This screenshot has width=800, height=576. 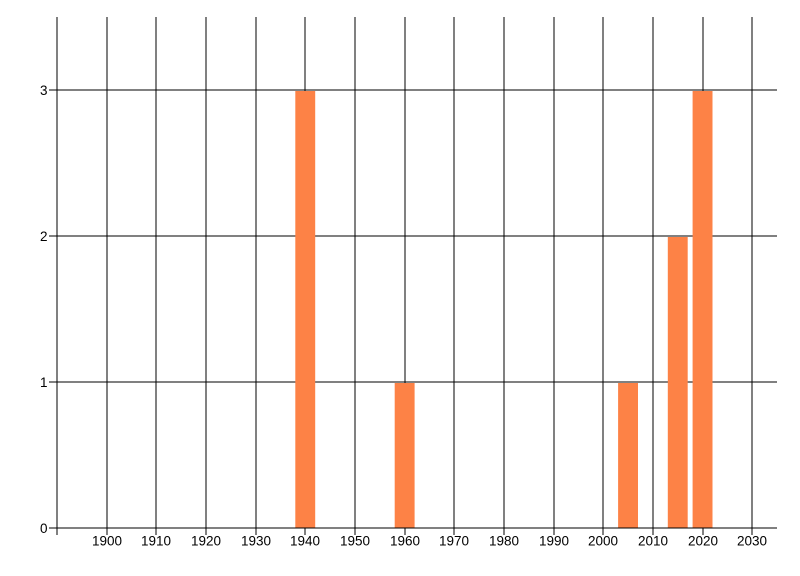 What do you see at coordinates (405, 541) in the screenshot?
I see `x-tick-label: 1960` at bounding box center [405, 541].